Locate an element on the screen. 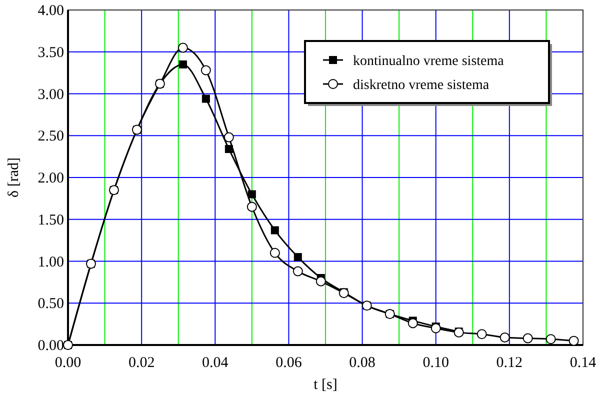 The width and height of the screenshot is (607, 401). y-tick-label: 4.00 is located at coordinates (51, 11).